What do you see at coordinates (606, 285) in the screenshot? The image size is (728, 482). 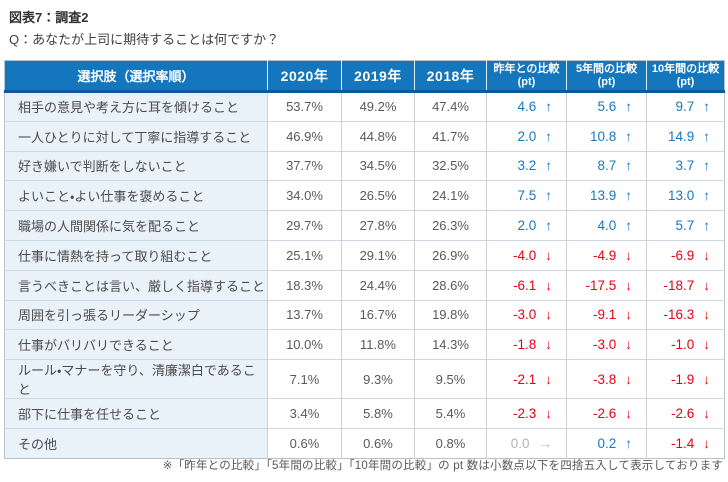 I see `compare-cell: -17.5 ↓` at bounding box center [606, 285].